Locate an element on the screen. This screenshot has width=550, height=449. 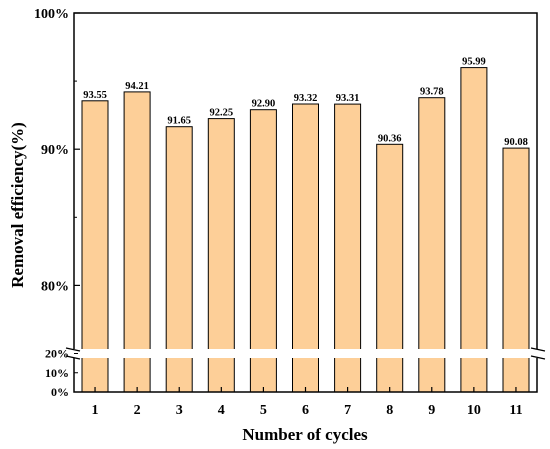
bar-value-label: 95.99 is located at coordinates (474, 62).